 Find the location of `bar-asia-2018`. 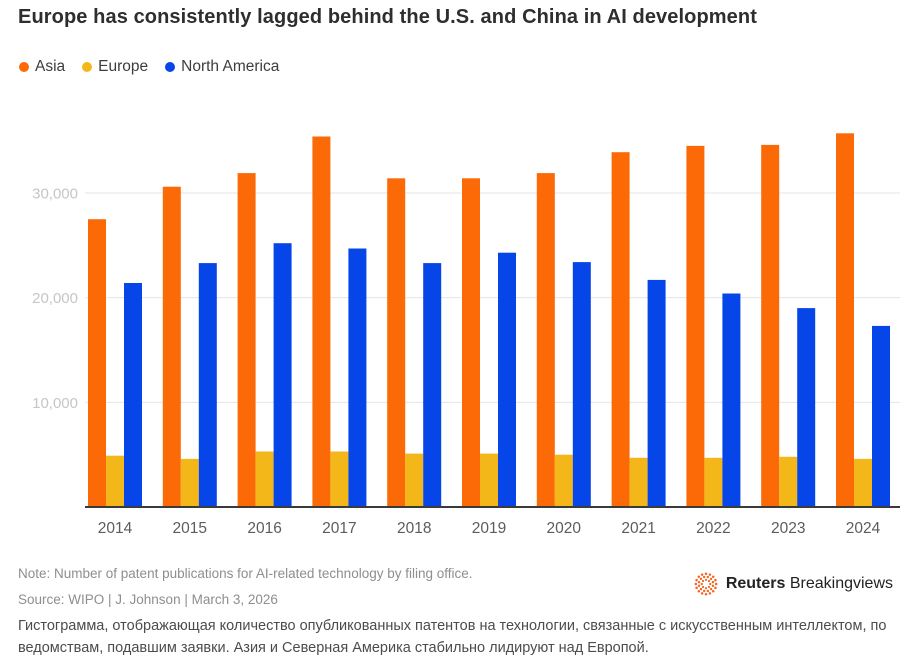

bar-asia-2018 is located at coordinates (396, 343).